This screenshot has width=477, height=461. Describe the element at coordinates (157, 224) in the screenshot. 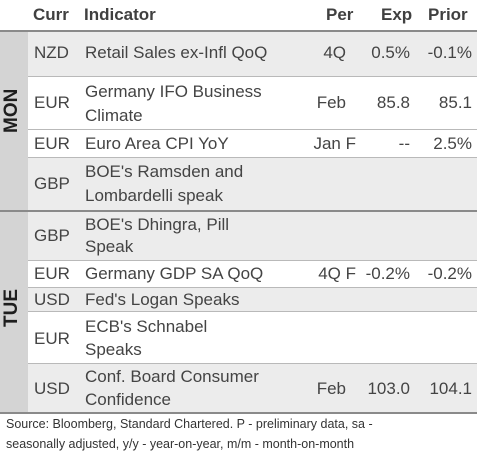

I see `cell-indicator: BOE's Dhingra, Pill` at that location.